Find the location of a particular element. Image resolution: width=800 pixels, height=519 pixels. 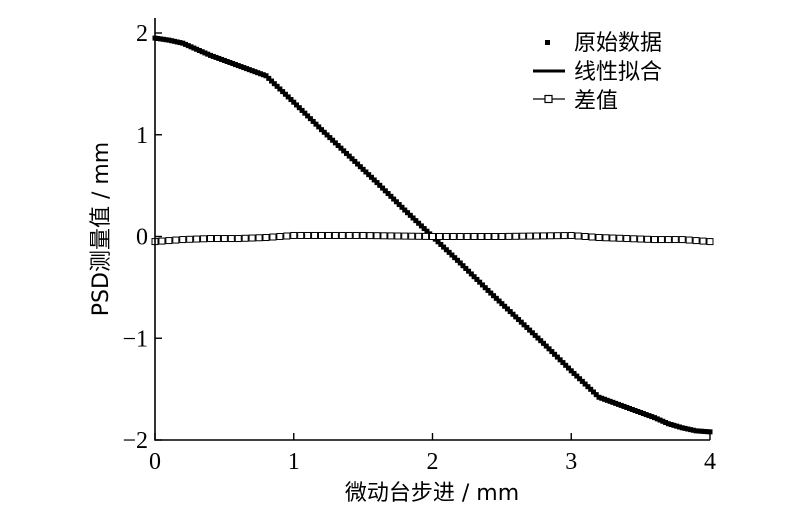

y-tick-label: 1 is located at coordinates (142, 136).